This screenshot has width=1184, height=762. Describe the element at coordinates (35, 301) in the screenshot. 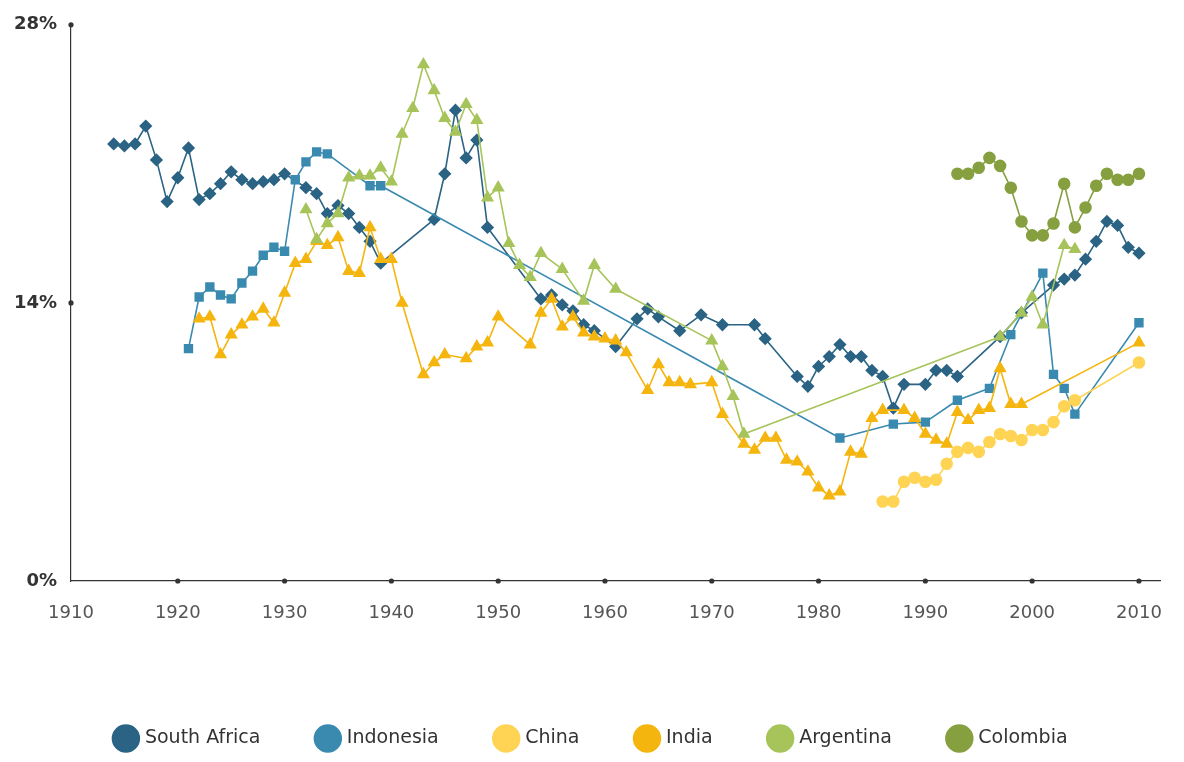

I see `y-tick-label: 14%` at that location.